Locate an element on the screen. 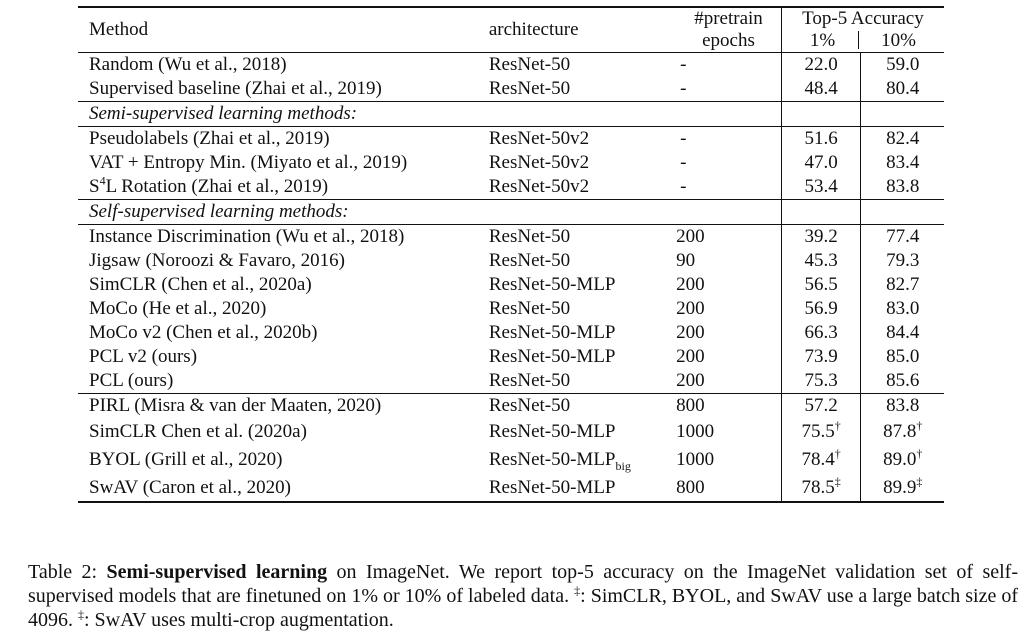 The image size is (1024, 639). acc10-value: 89.0 is located at coordinates (900, 460).